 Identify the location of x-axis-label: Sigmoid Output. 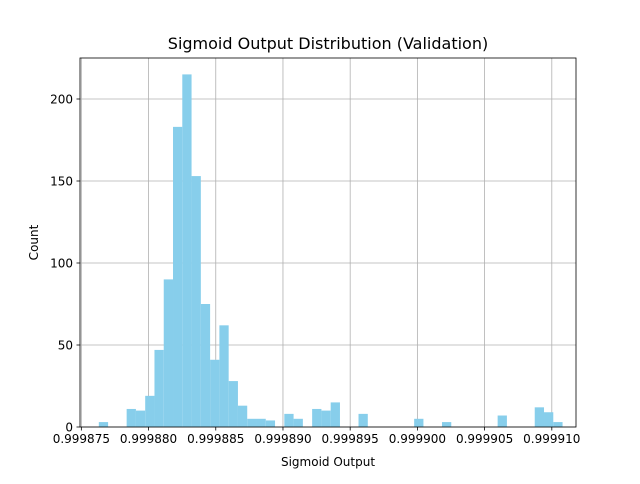
(328, 462).